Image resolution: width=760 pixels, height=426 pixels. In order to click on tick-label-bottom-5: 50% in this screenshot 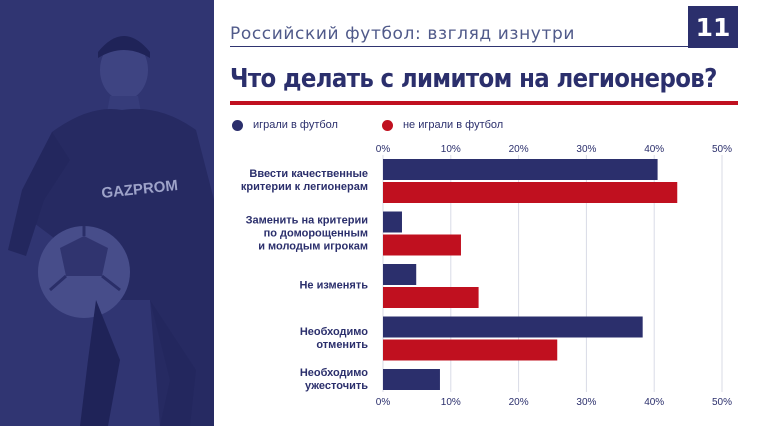, I will do `click(722, 402)`.